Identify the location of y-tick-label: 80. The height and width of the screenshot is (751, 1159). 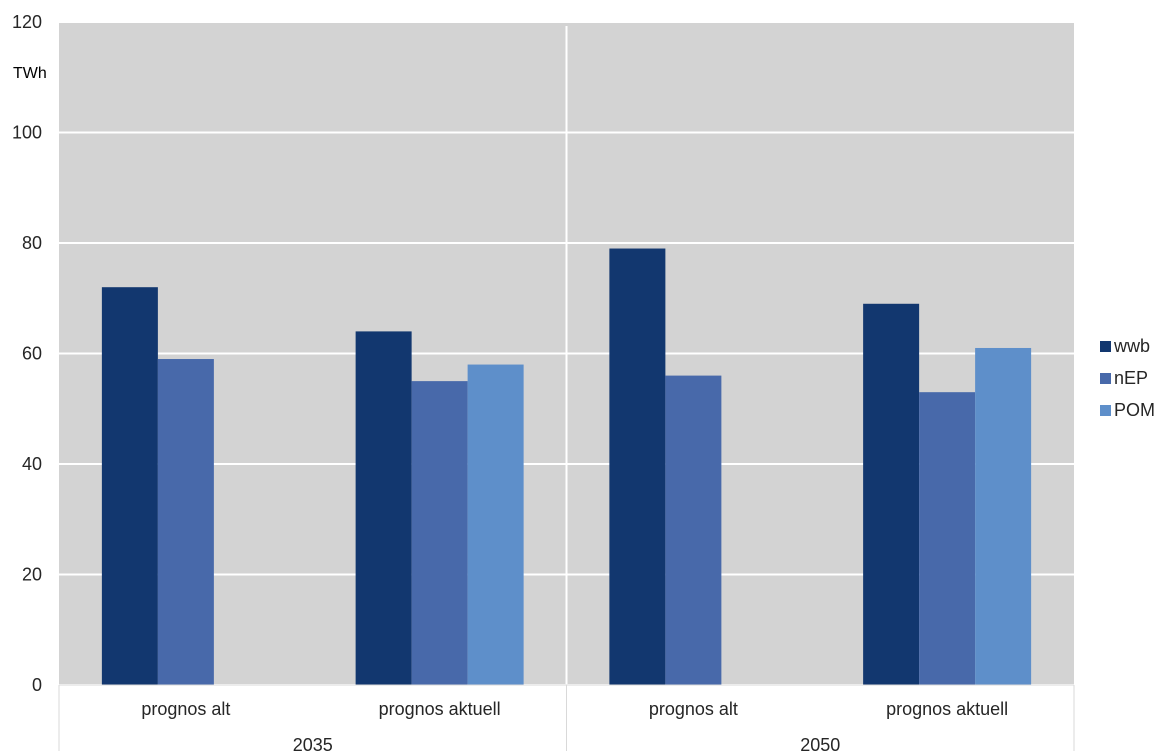
(32, 243).